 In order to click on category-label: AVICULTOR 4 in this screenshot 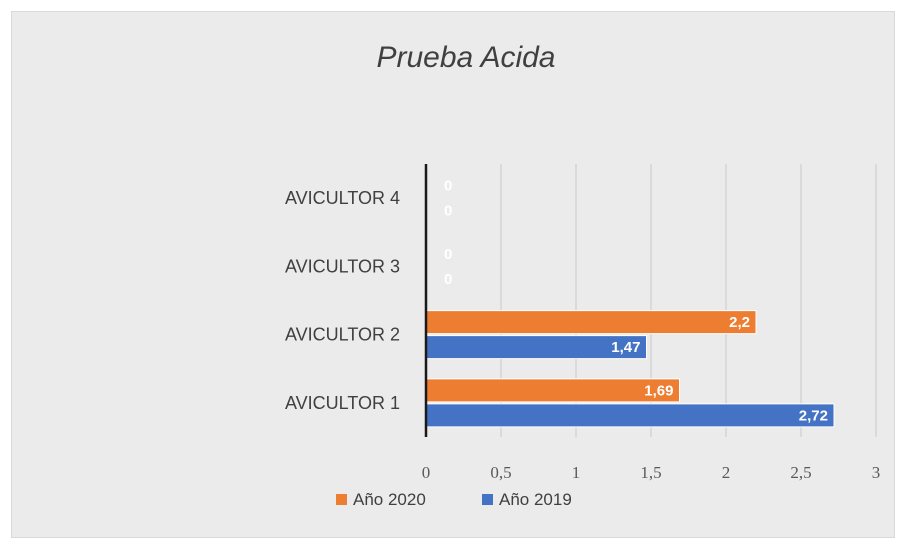, I will do `click(342, 198)`.